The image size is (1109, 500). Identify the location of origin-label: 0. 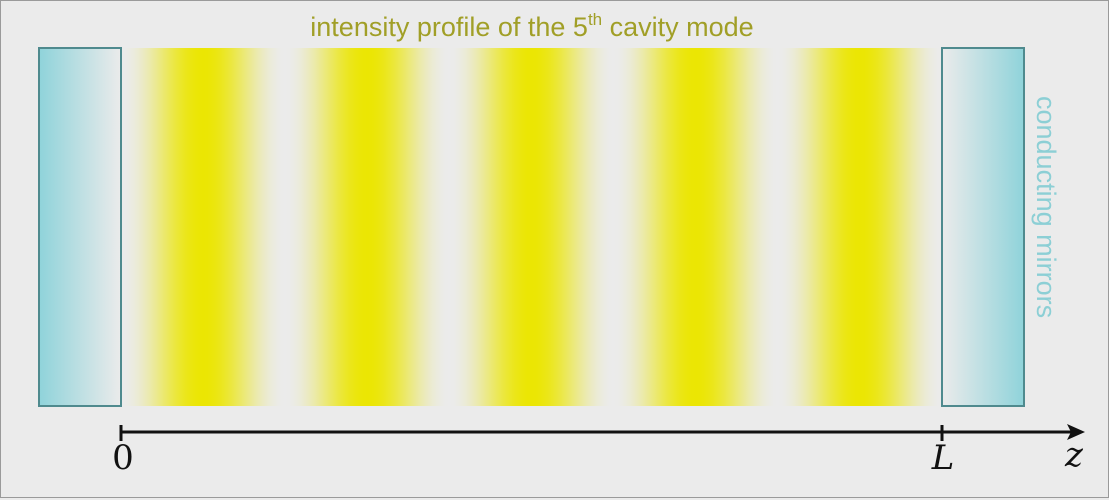
(123, 458).